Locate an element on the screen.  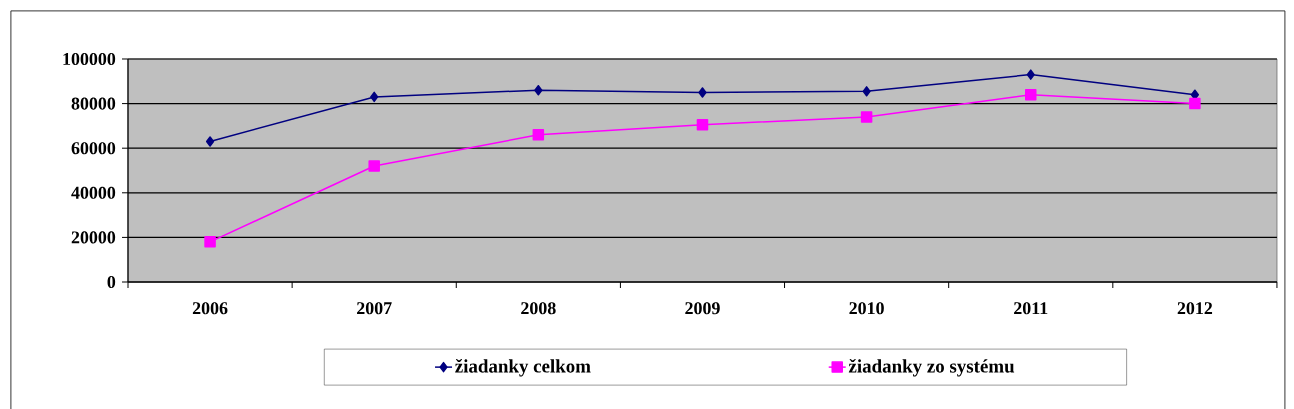
x-tick-label: 2010 is located at coordinates (866, 308).